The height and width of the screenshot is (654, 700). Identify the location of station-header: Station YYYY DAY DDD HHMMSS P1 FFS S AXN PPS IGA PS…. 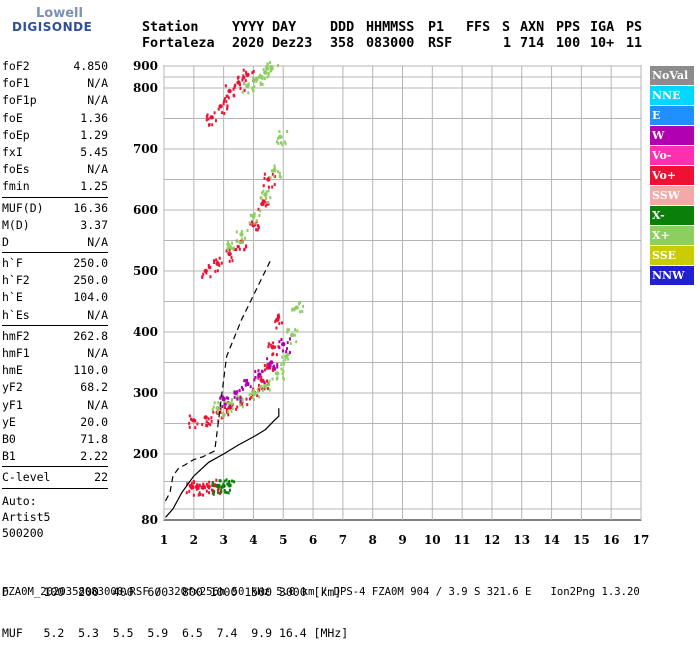
(350, 28).